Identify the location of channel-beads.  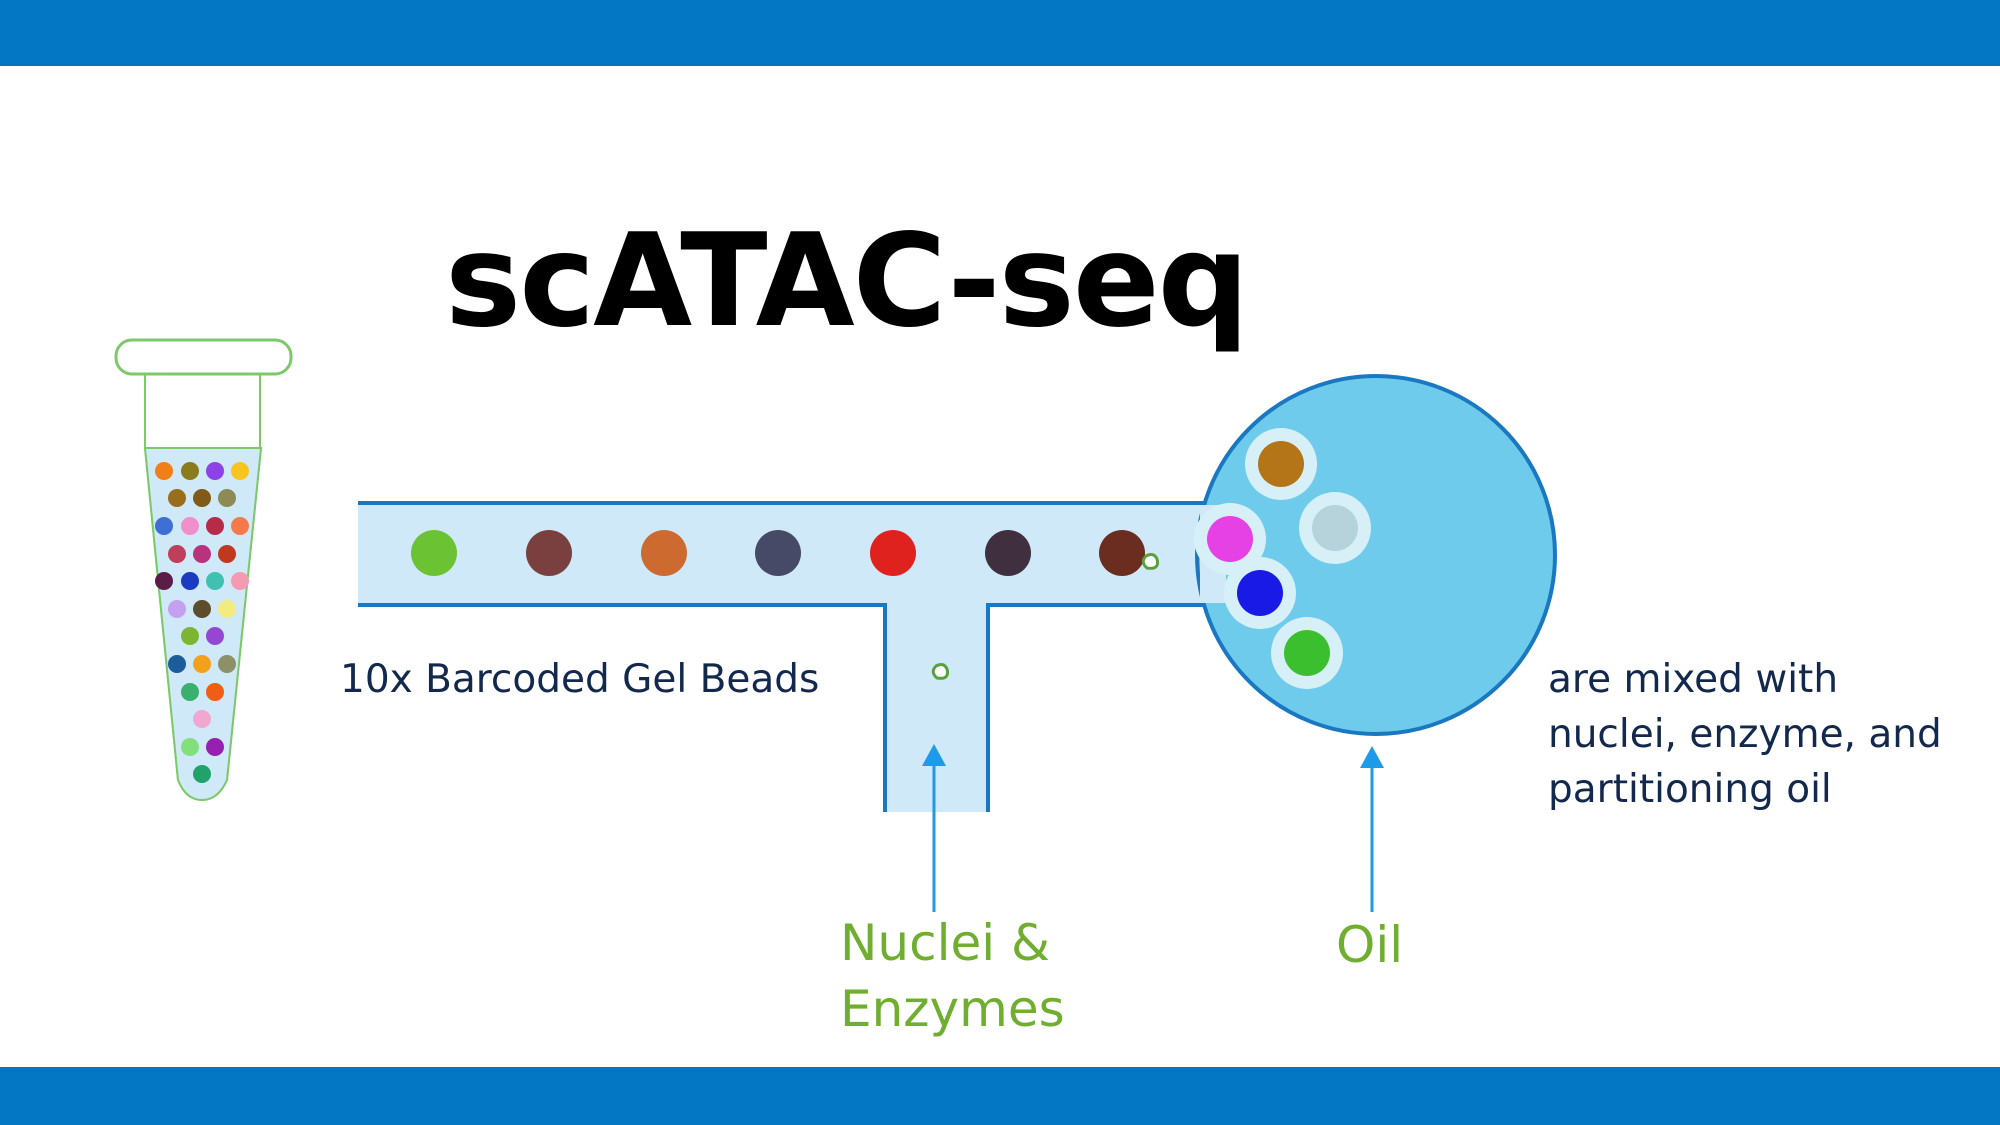
(778, 553).